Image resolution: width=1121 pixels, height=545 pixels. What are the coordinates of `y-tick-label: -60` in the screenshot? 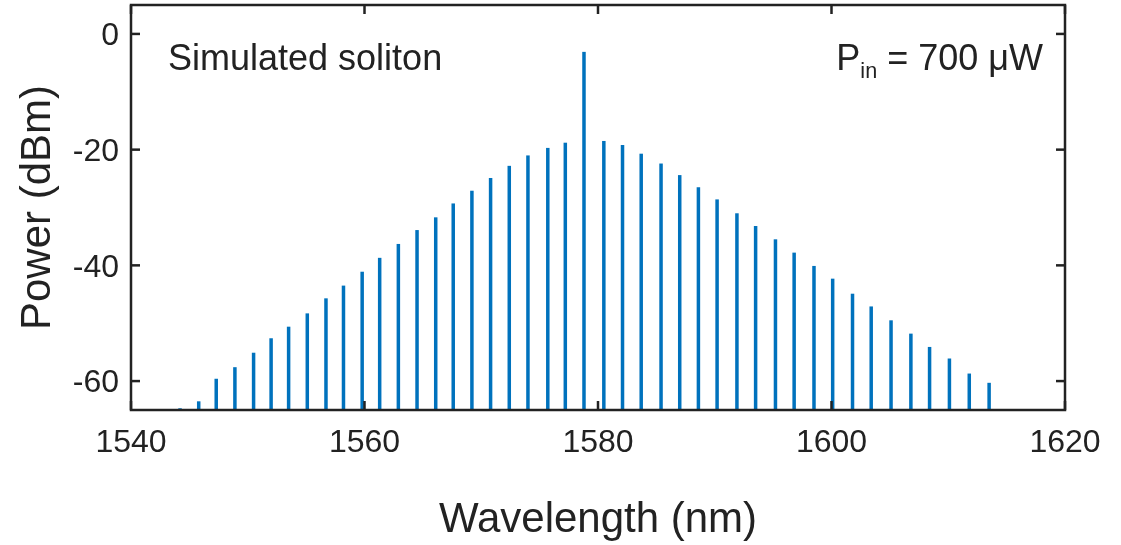 It's located at (95, 381).